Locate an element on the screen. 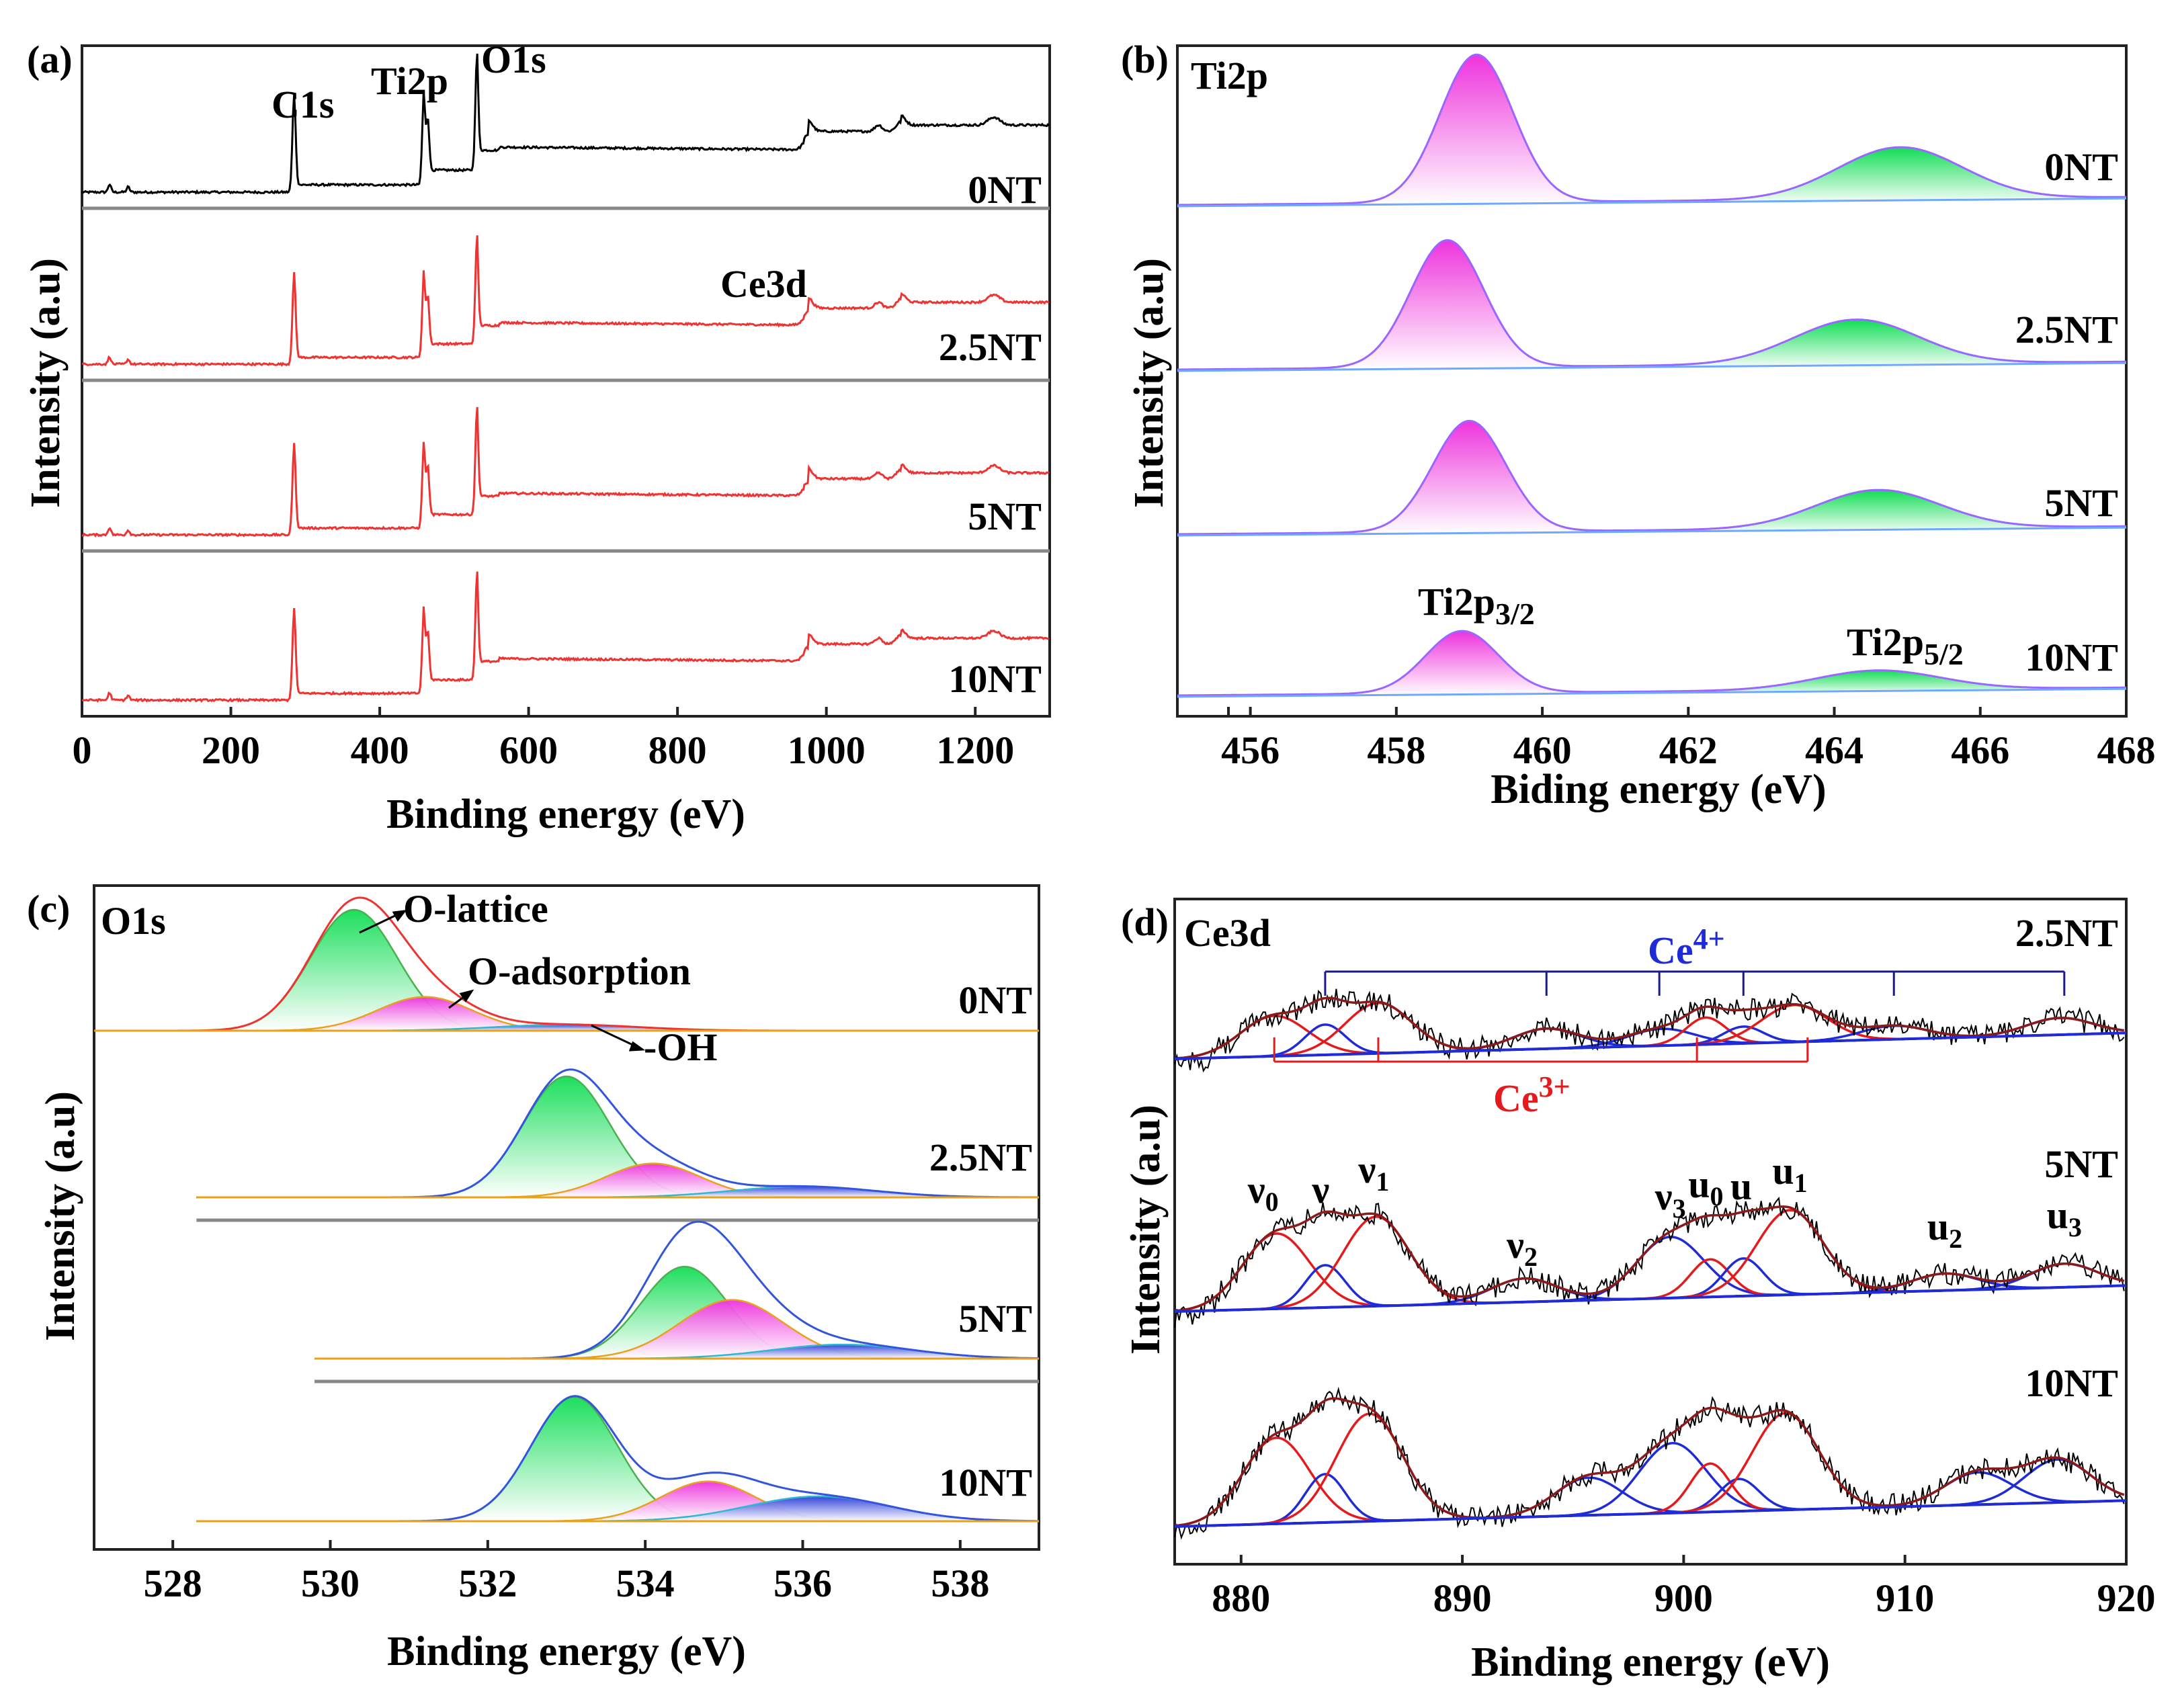  panel-c-x-ticks: 528 530 532 534 536 538 is located at coordinates (567, 1572).